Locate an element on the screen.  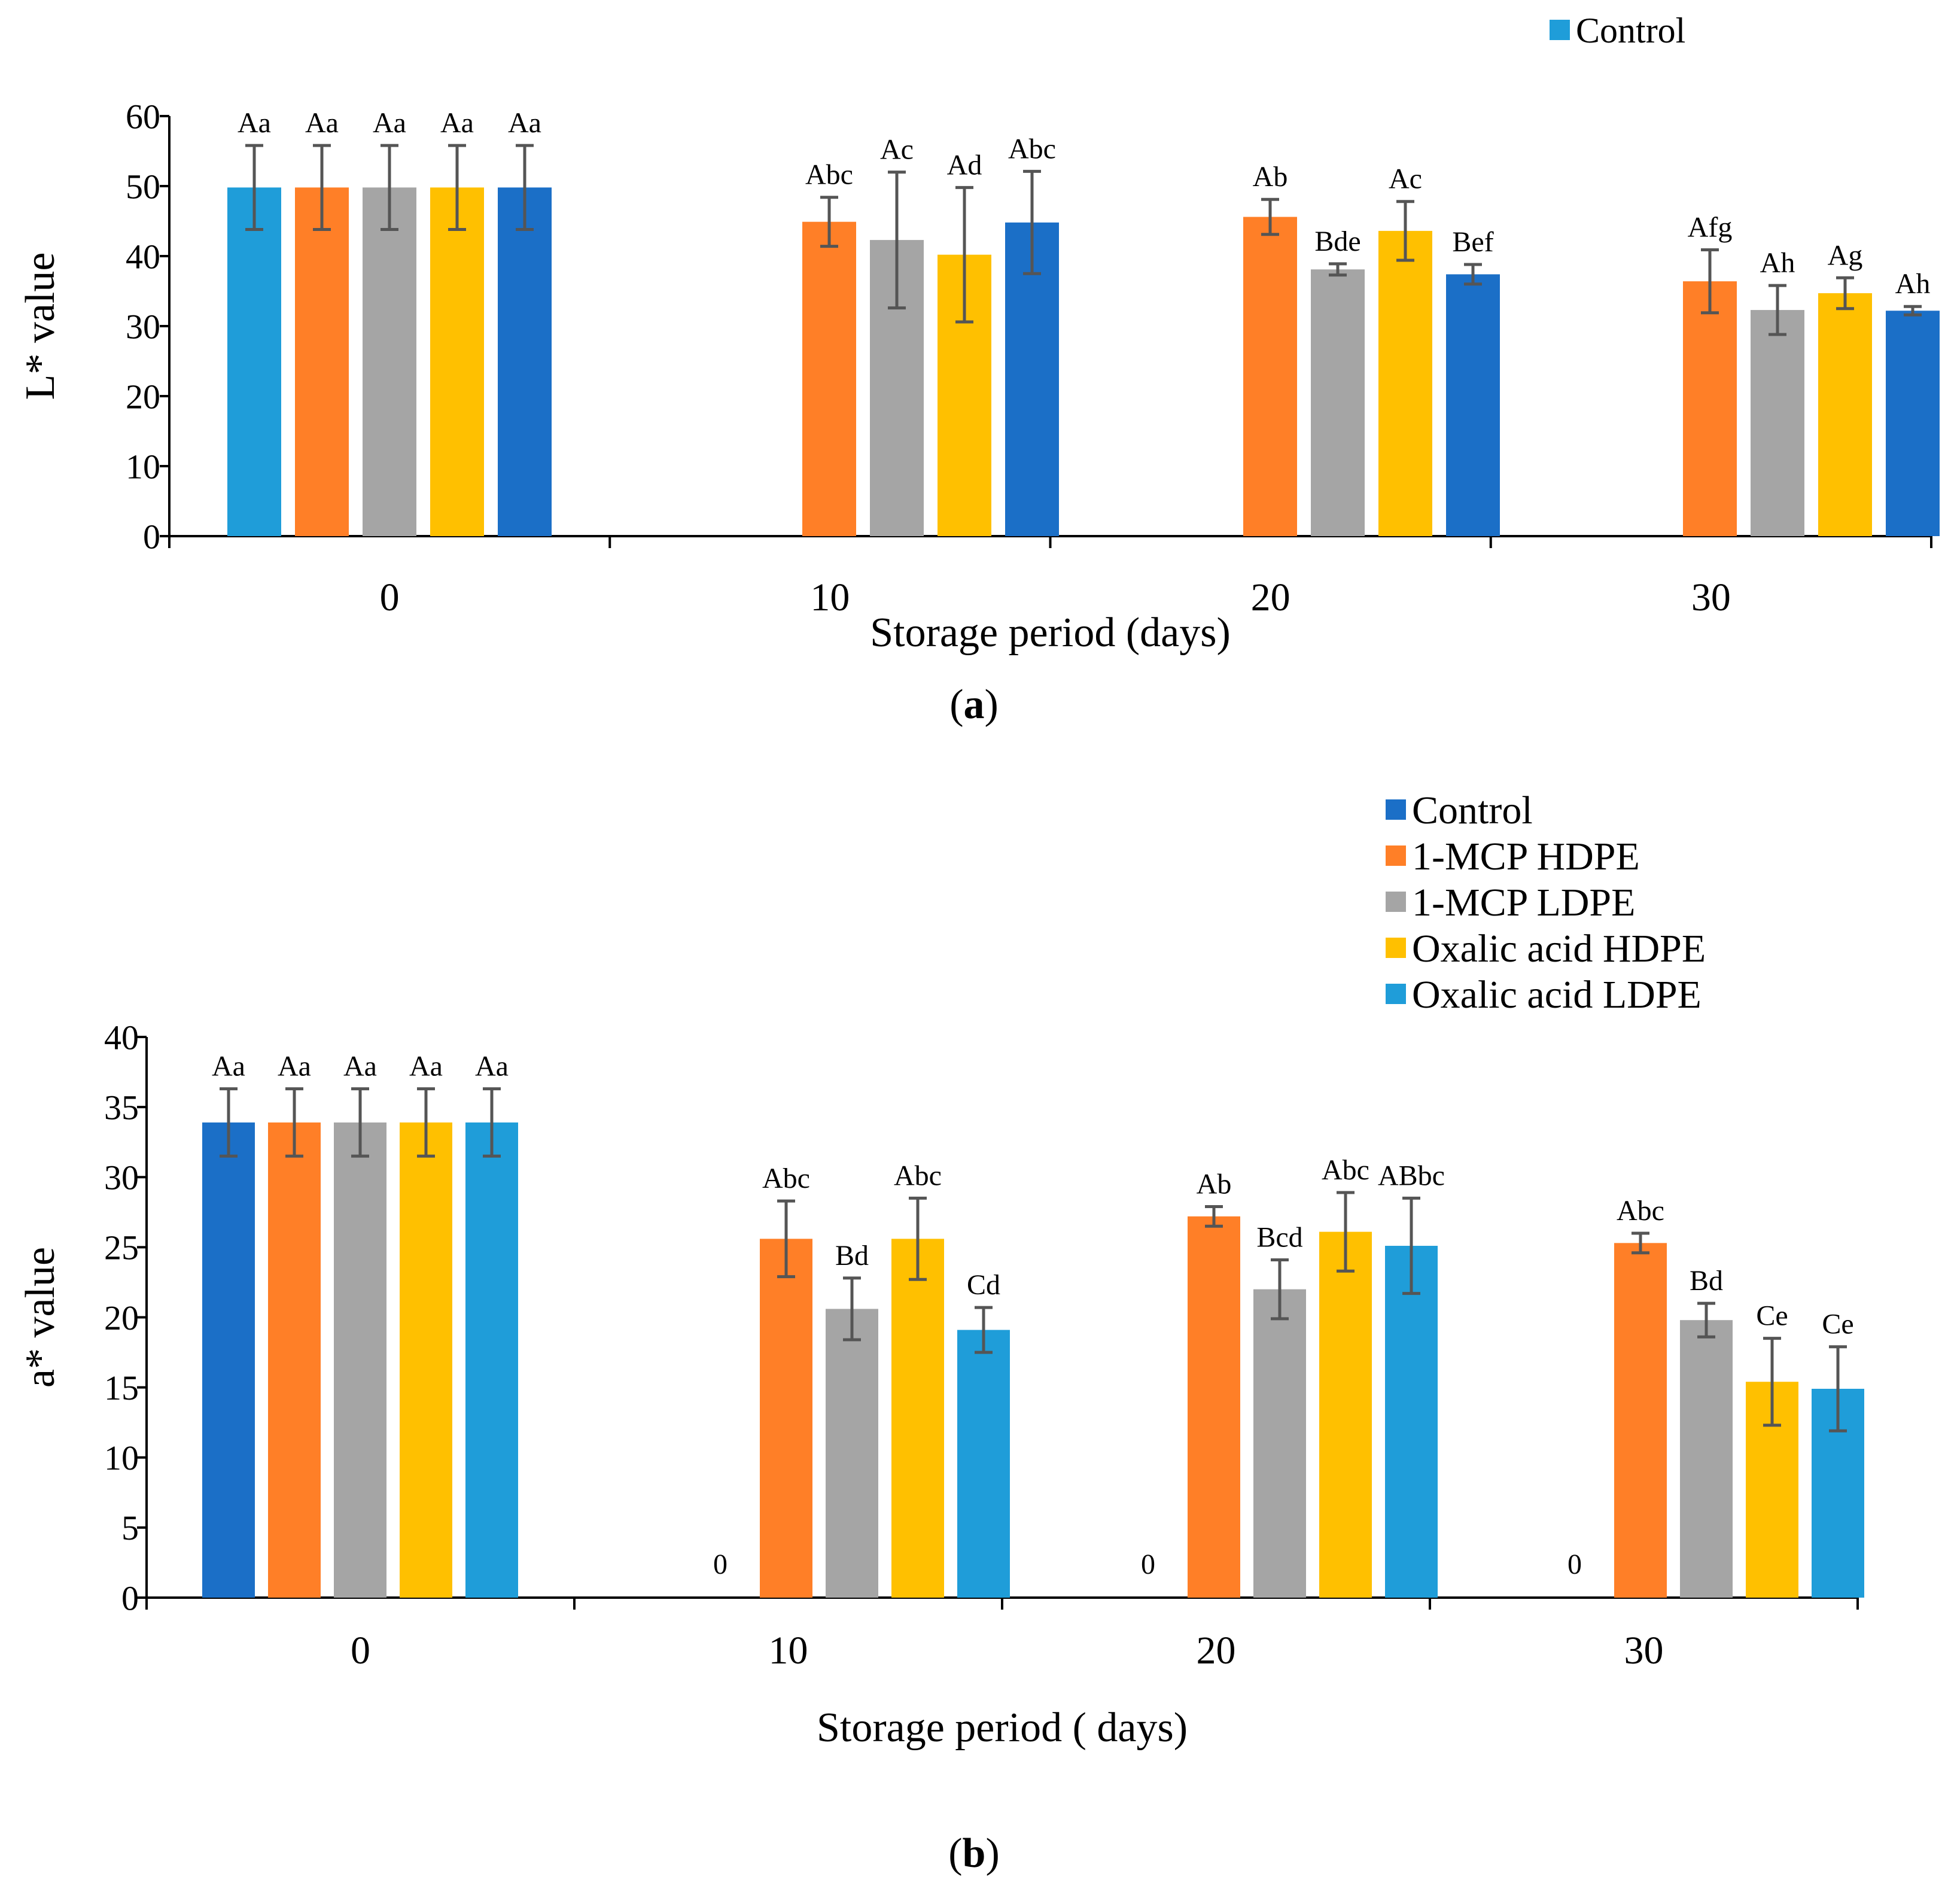
y-tick-label: 35 is located at coordinates (122, 1108).